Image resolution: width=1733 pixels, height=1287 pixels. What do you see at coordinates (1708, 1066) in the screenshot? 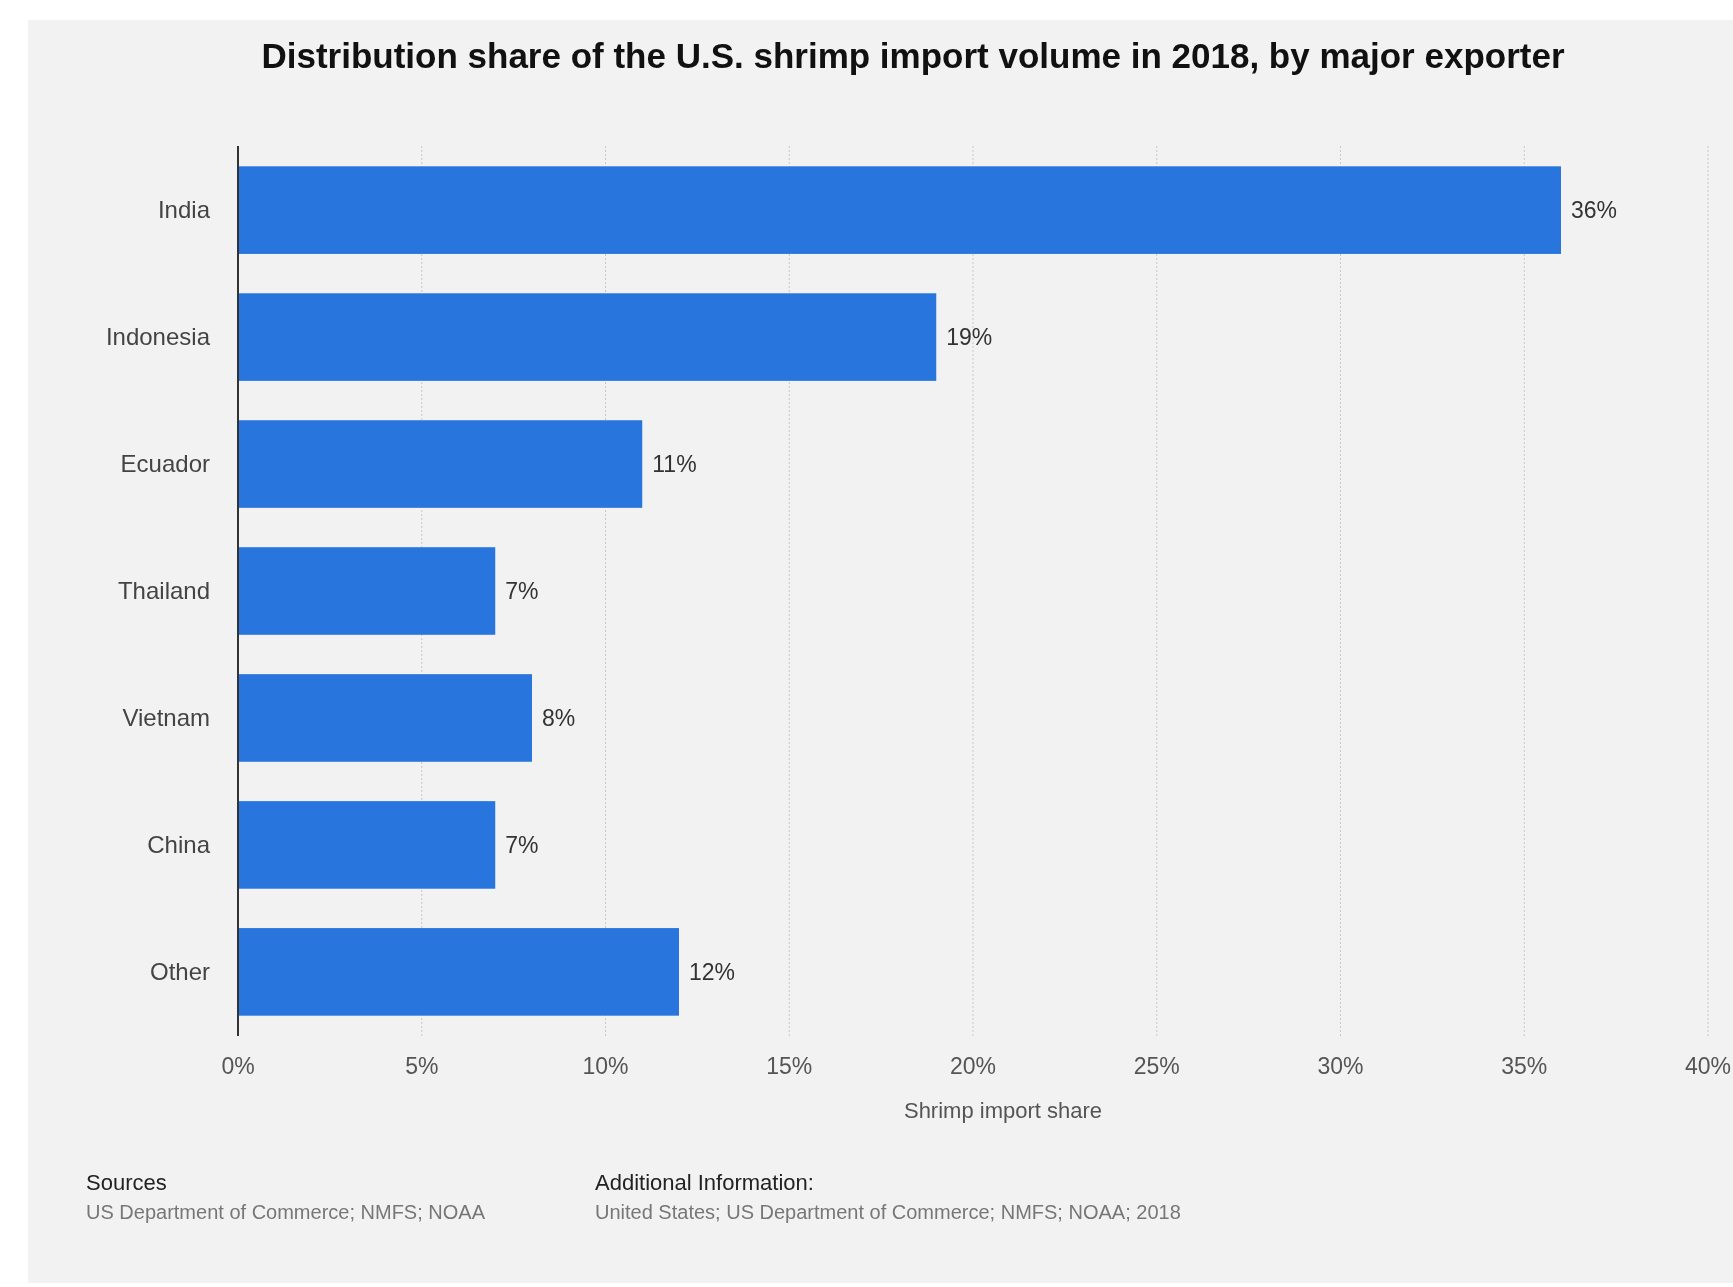
I see `x-tick-label: 40%` at bounding box center [1708, 1066].